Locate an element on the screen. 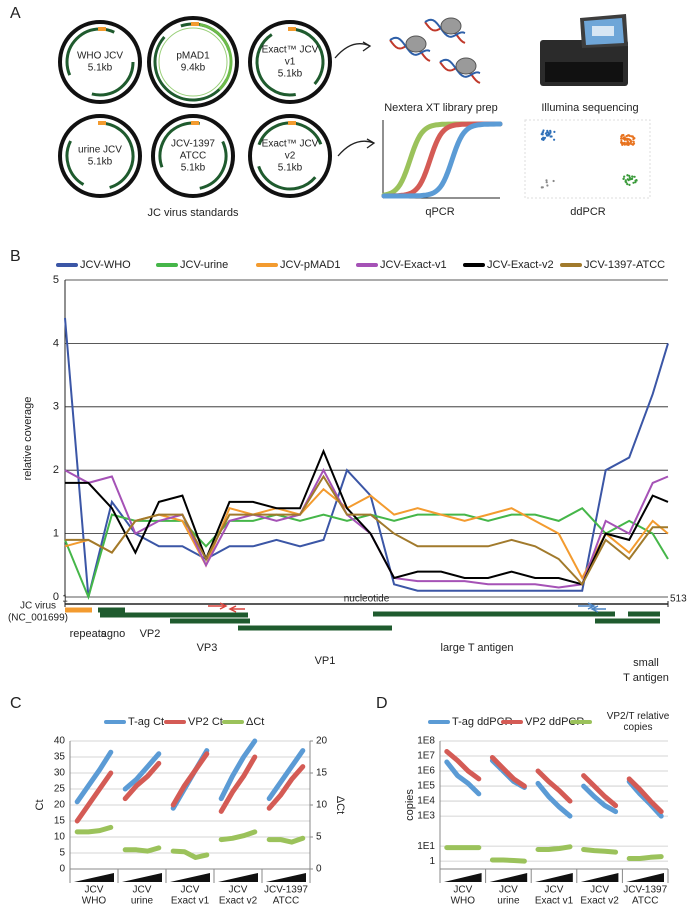  y-tick-label: 1E5 is located at coordinates (426, 786).